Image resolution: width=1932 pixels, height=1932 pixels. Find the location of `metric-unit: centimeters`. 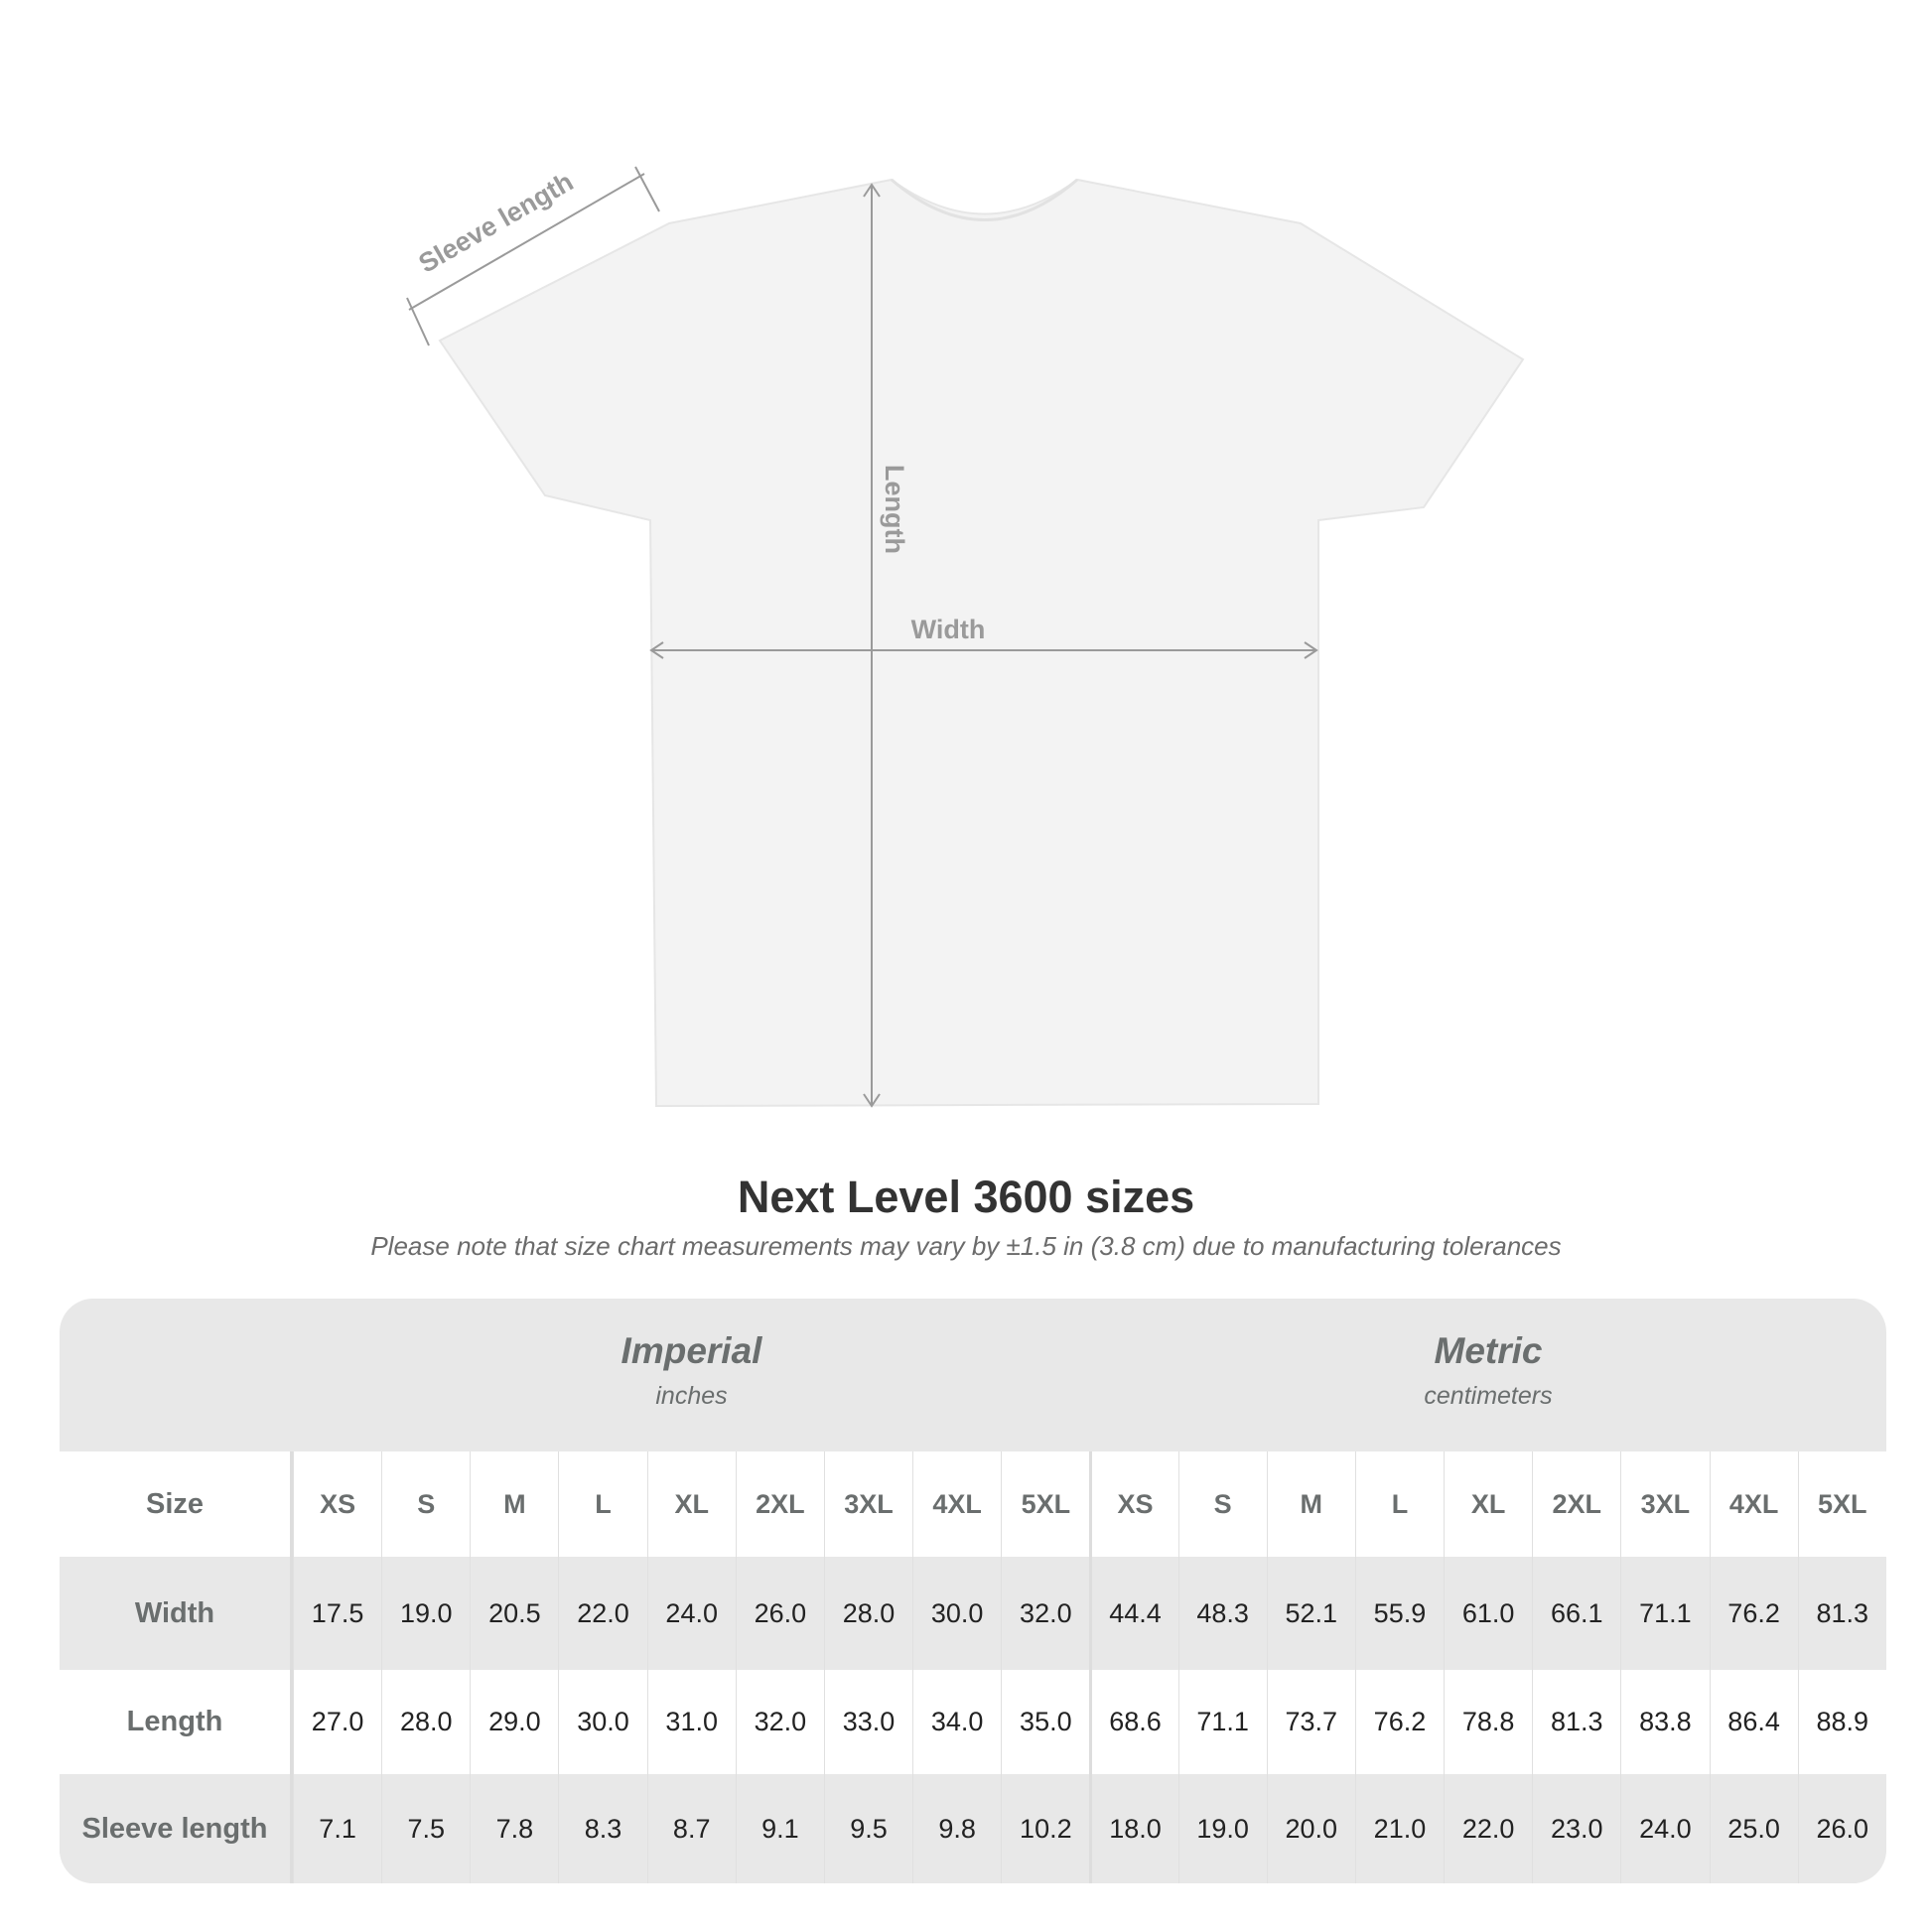

metric-unit: centimeters is located at coordinates (1488, 1396).